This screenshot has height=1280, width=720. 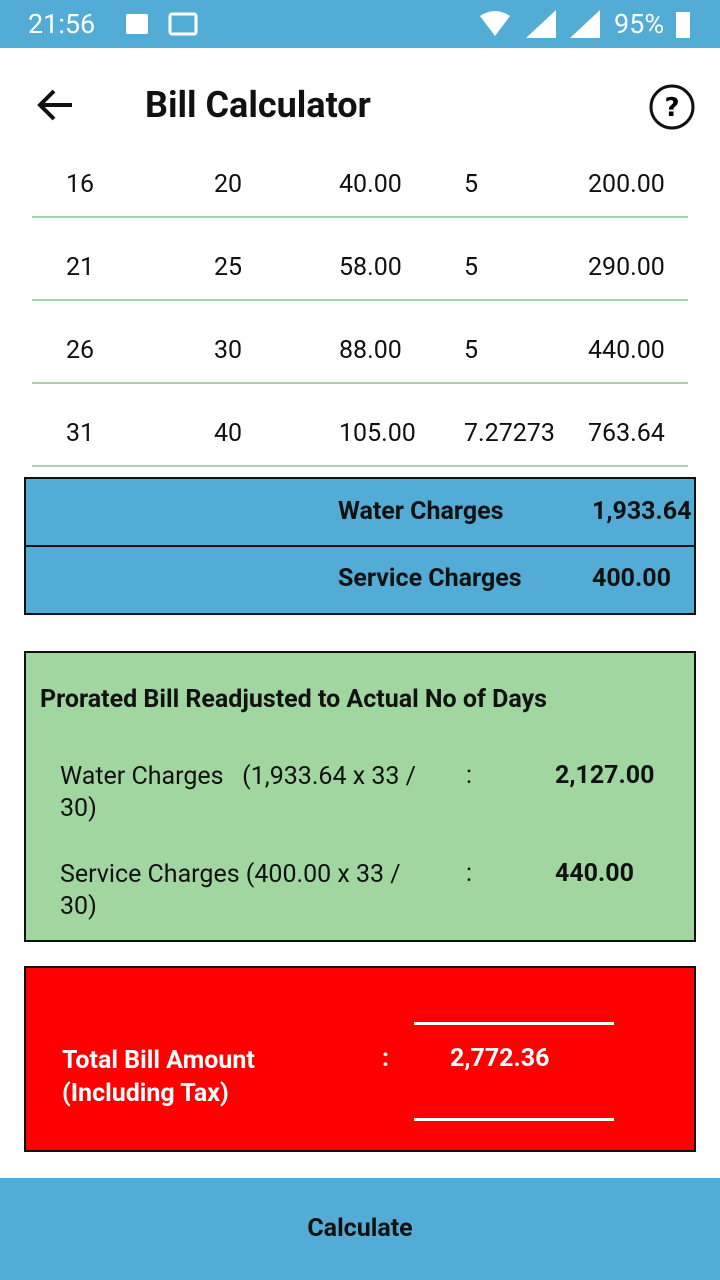 I want to click on table-cell: 200.00, so click(x=626, y=184).